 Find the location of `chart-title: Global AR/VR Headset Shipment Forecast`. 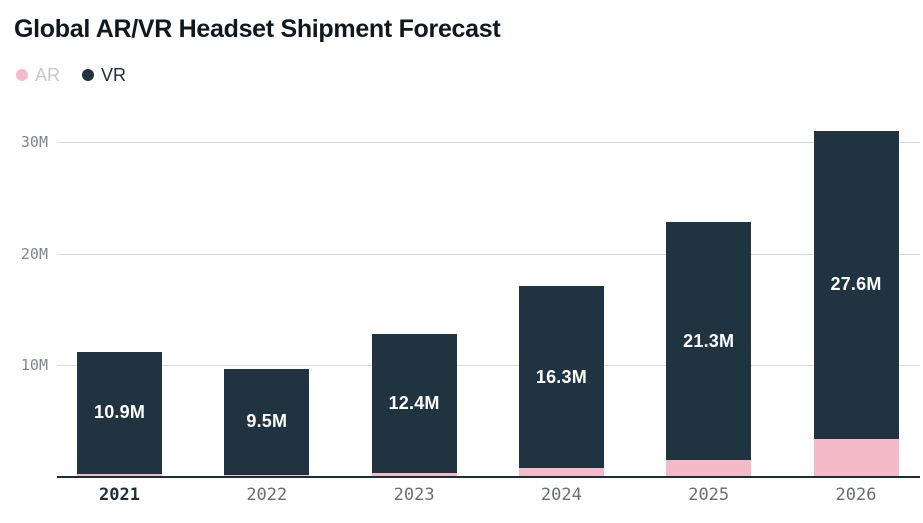

chart-title: Global AR/VR Headset Shipment Forecast is located at coordinates (257, 29).